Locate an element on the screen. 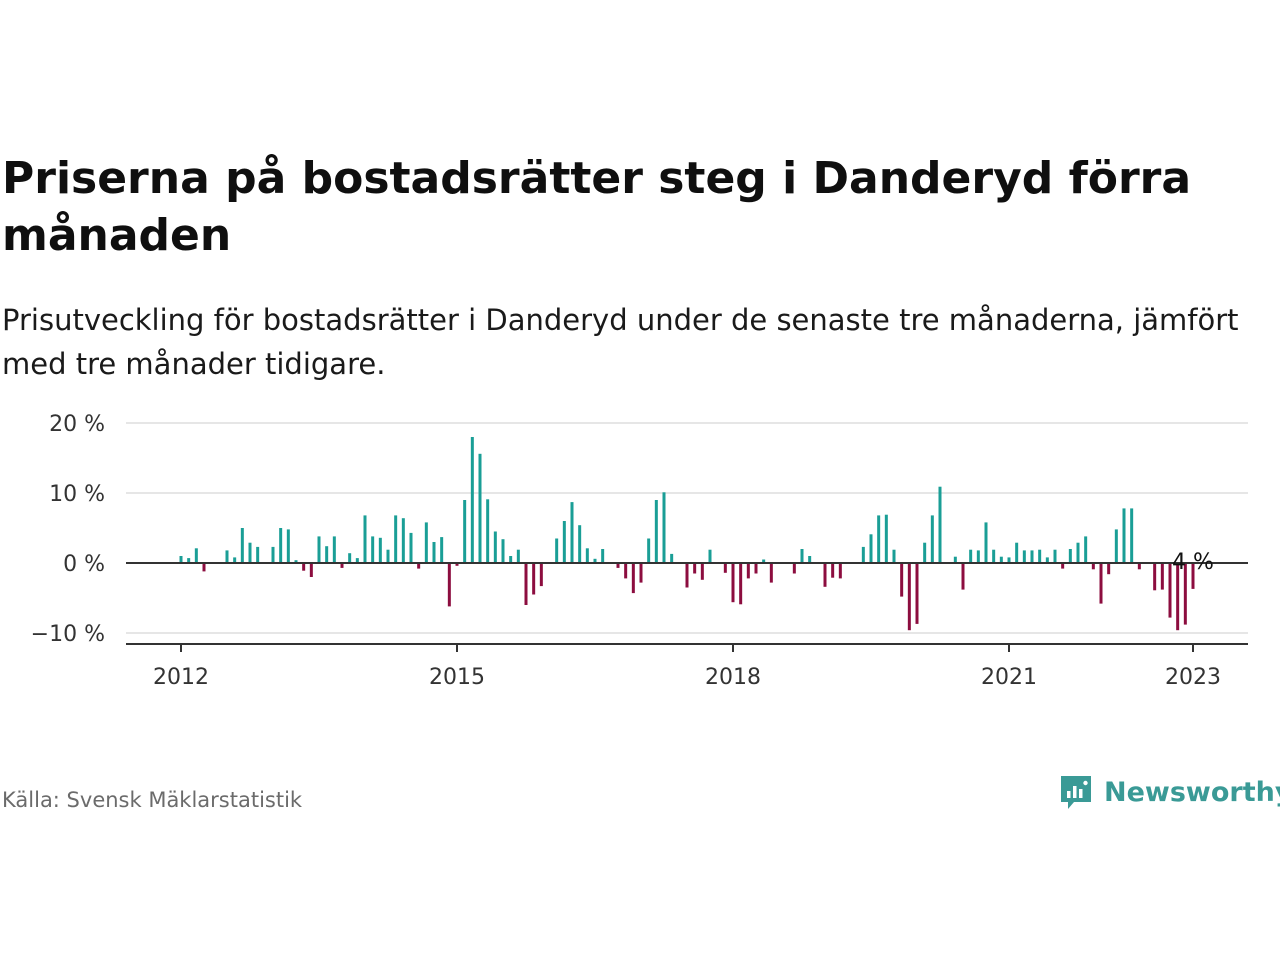 The image size is (1280, 960). source-note: Källa: Svensk Mäklarstatistik is located at coordinates (152, 800).